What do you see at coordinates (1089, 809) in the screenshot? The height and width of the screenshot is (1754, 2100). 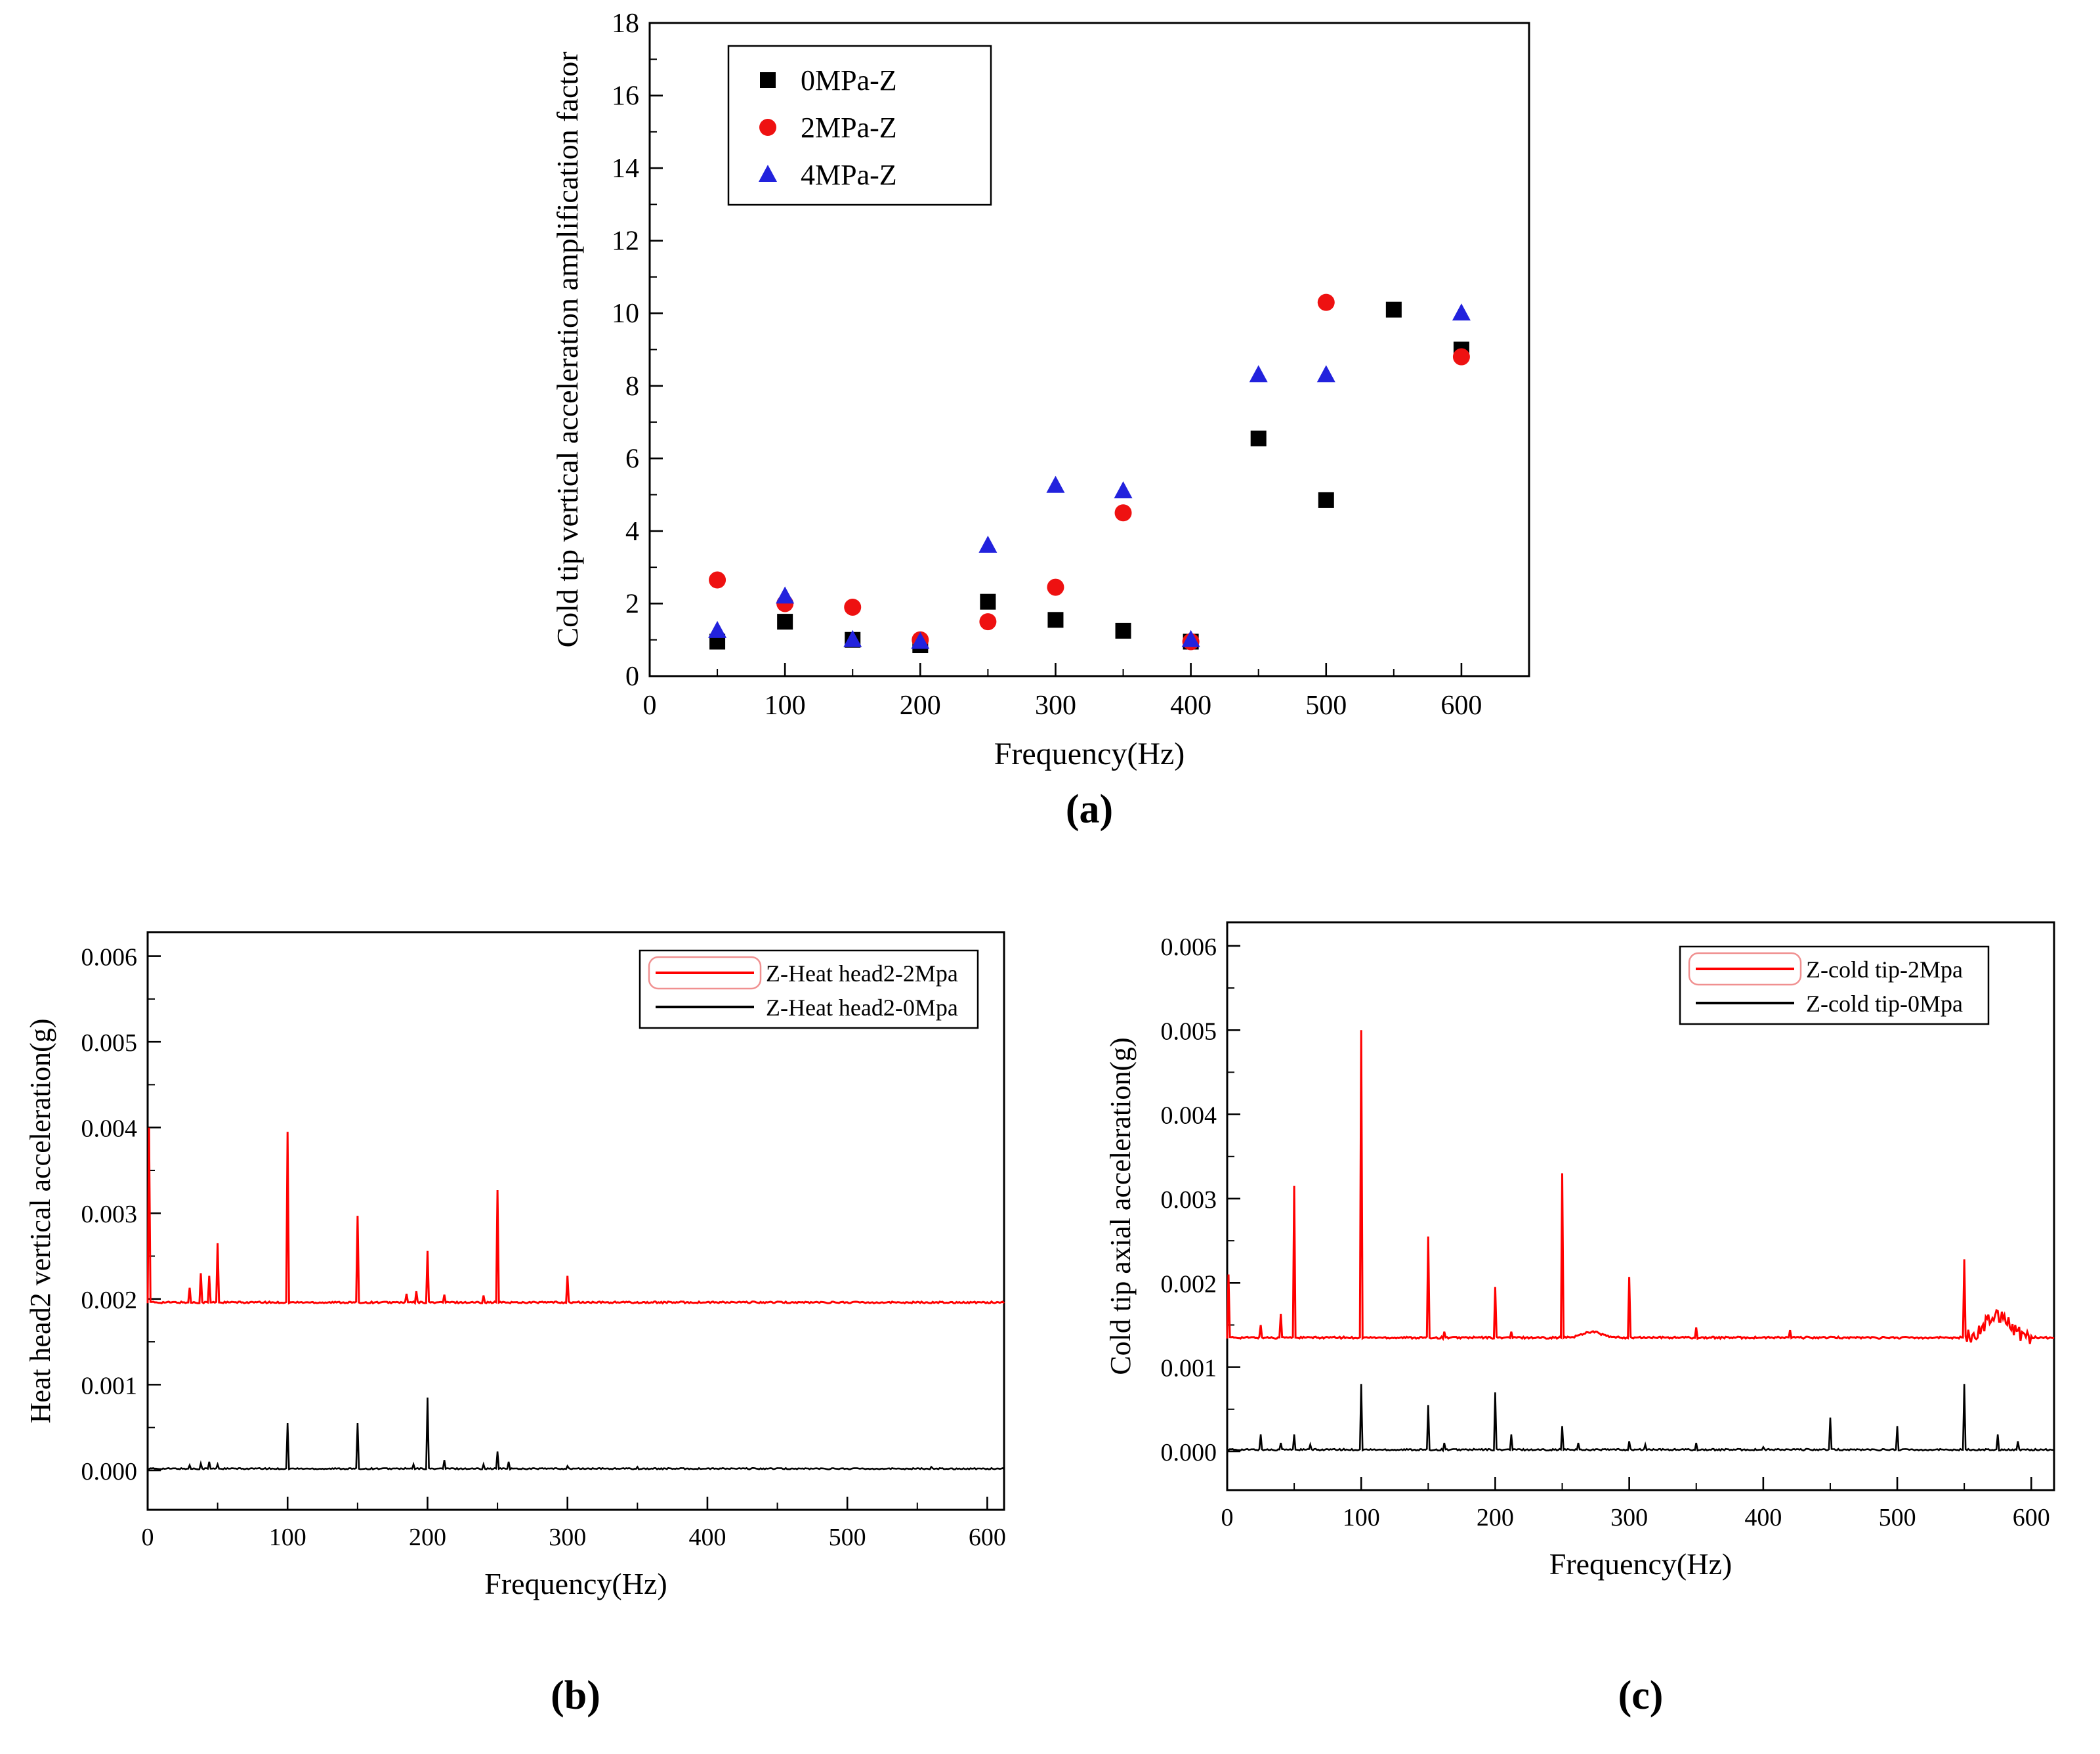 I see `panel-a-label: (a)` at bounding box center [1089, 809].